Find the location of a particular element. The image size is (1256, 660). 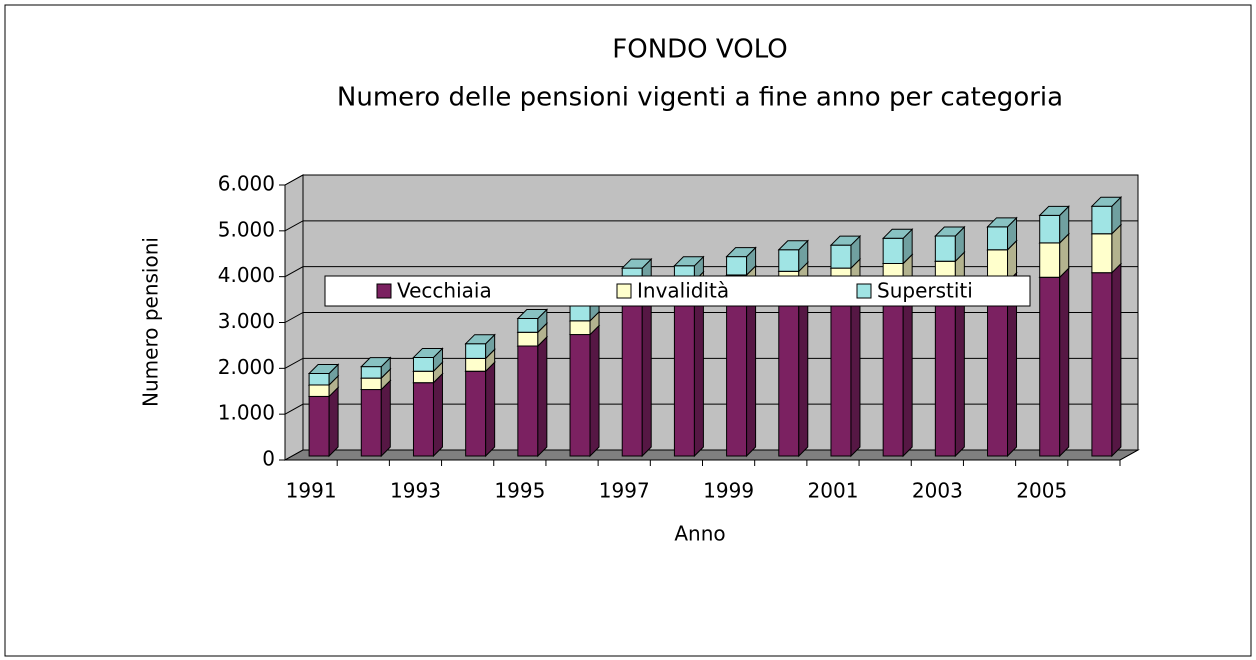

y-tick-label: 4.000 is located at coordinates (246, 275).